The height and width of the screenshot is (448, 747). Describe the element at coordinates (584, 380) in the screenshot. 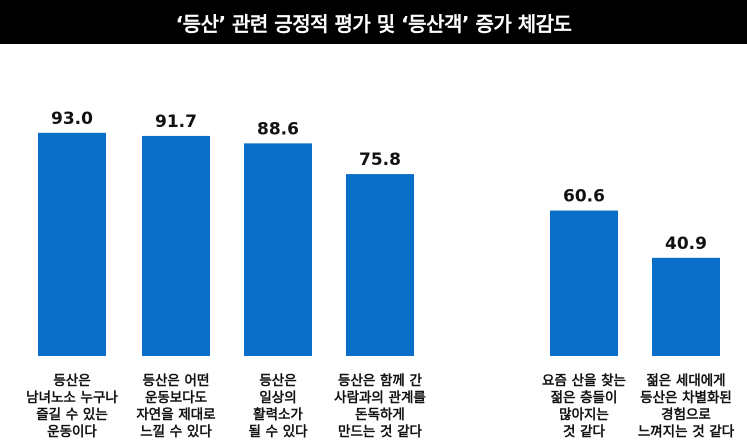

I see `category-label-line: 요즘 산을 찾는` at that location.